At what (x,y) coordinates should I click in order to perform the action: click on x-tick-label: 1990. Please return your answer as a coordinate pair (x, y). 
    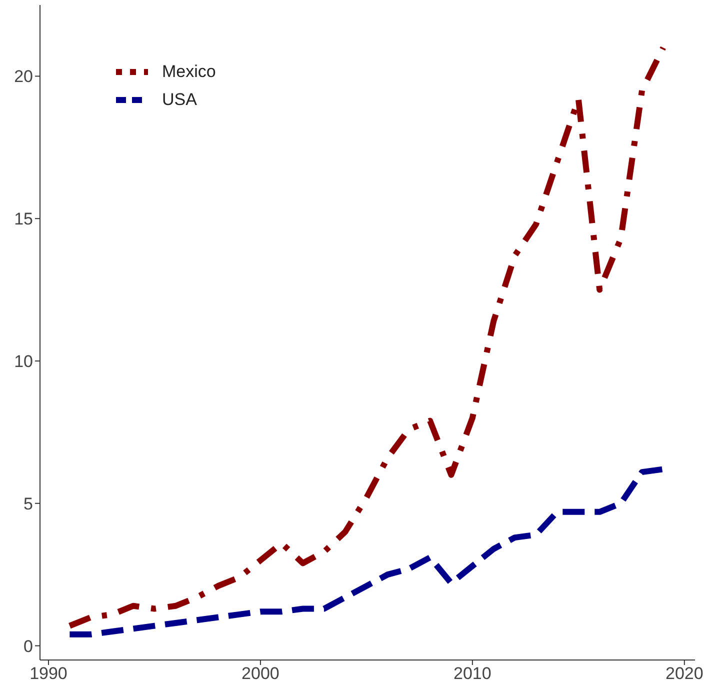
    Looking at the image, I should click on (49, 674).